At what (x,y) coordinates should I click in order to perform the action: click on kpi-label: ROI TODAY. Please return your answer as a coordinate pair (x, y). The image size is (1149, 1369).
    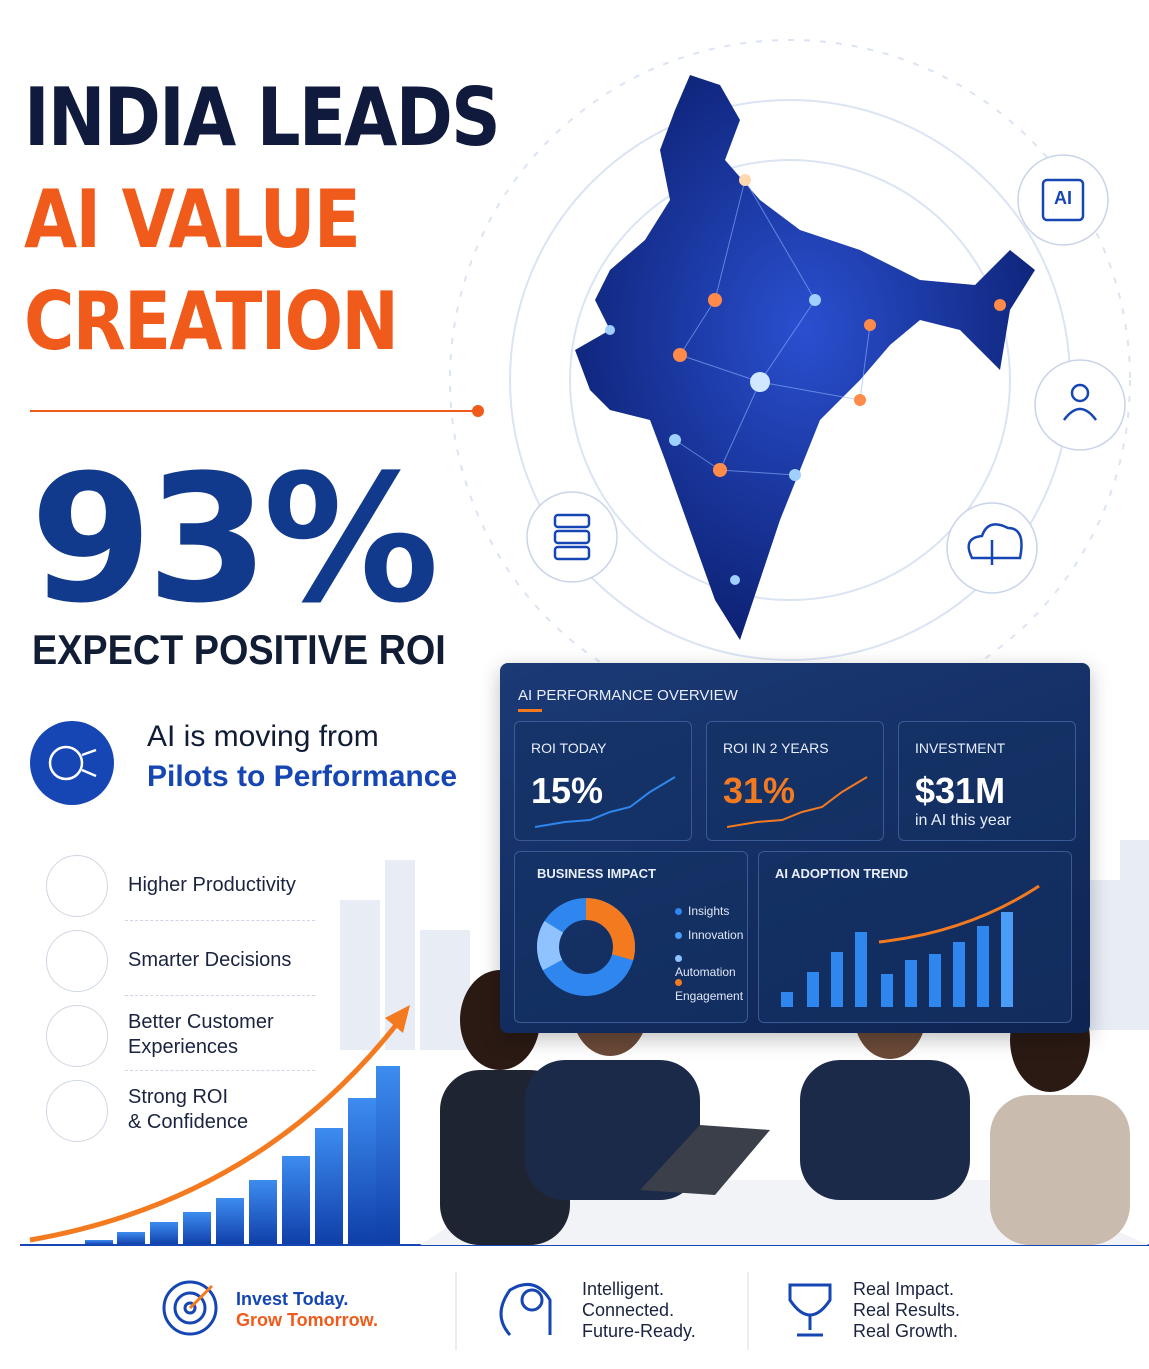
    Looking at the image, I should click on (569, 748).